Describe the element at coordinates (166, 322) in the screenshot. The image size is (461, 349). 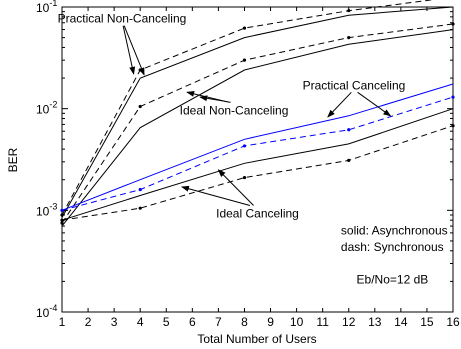
I see `x-tick-label: 5` at that location.